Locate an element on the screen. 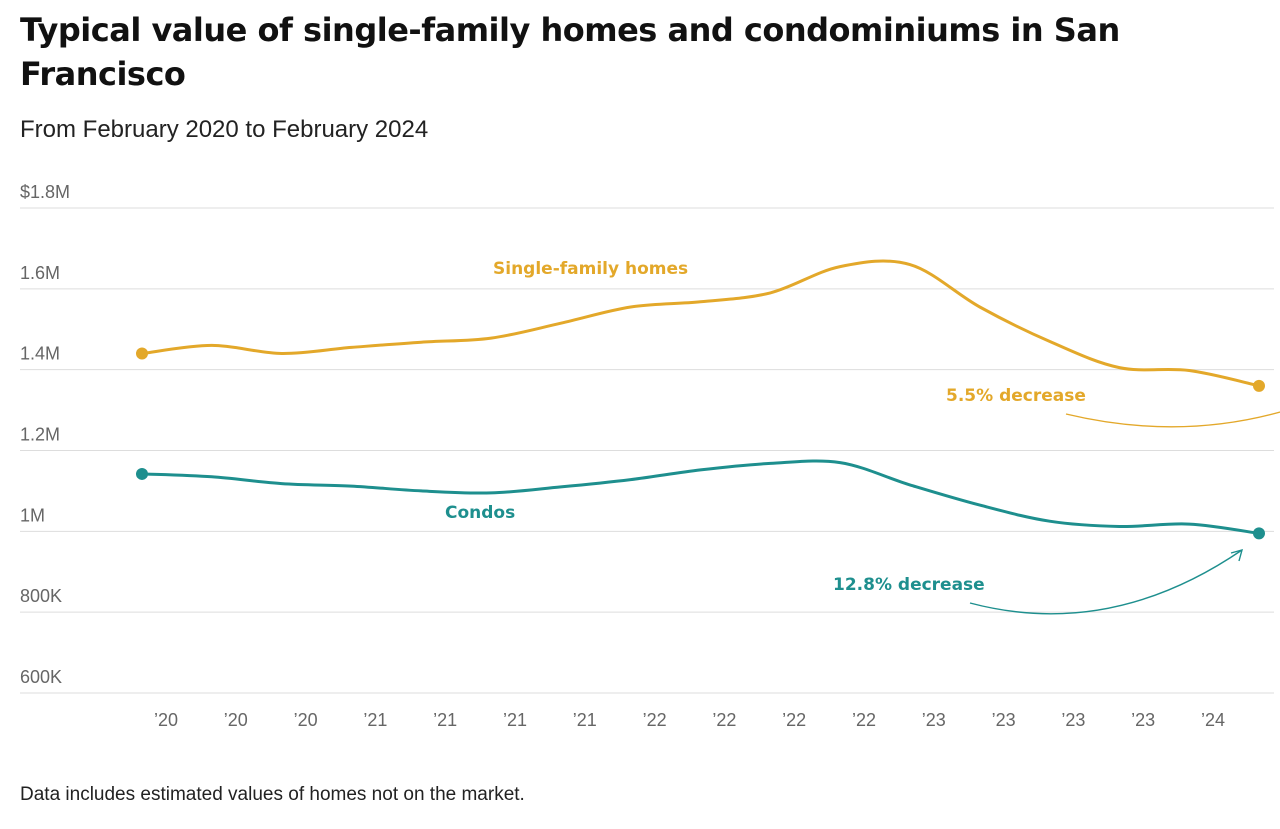 This screenshot has width=1280, height=829. y-tick-label: 1.4M is located at coordinates (40, 354).